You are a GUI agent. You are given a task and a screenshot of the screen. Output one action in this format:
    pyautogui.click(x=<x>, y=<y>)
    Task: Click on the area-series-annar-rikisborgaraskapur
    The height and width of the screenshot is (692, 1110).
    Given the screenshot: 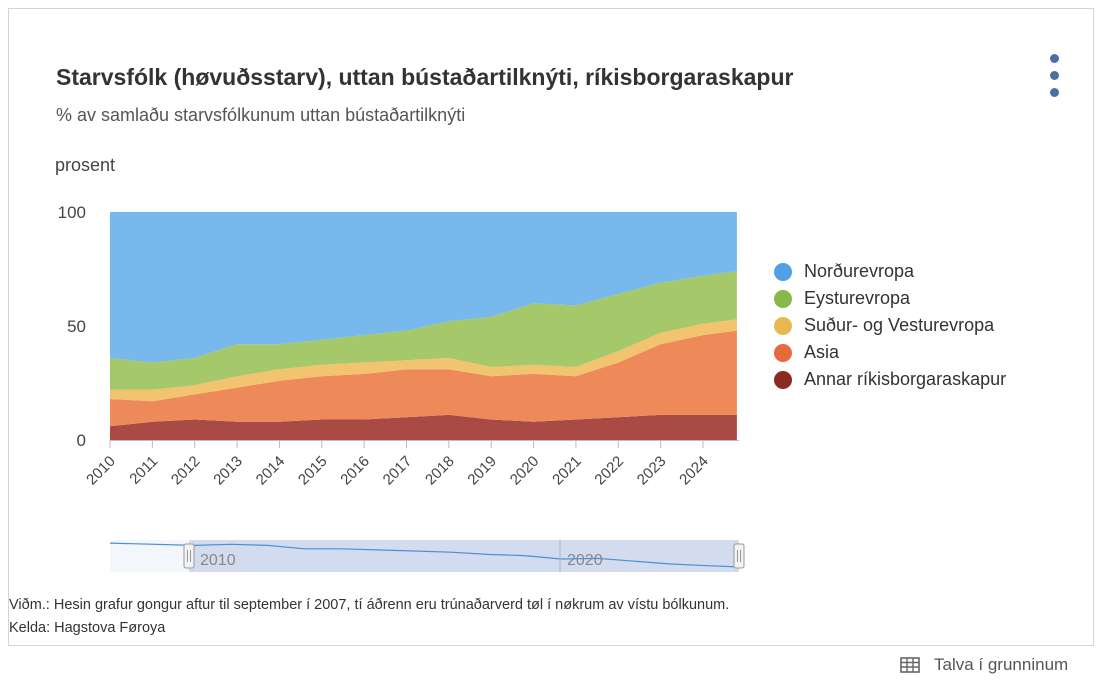 What is the action you would take?
    pyautogui.click(x=423, y=427)
    